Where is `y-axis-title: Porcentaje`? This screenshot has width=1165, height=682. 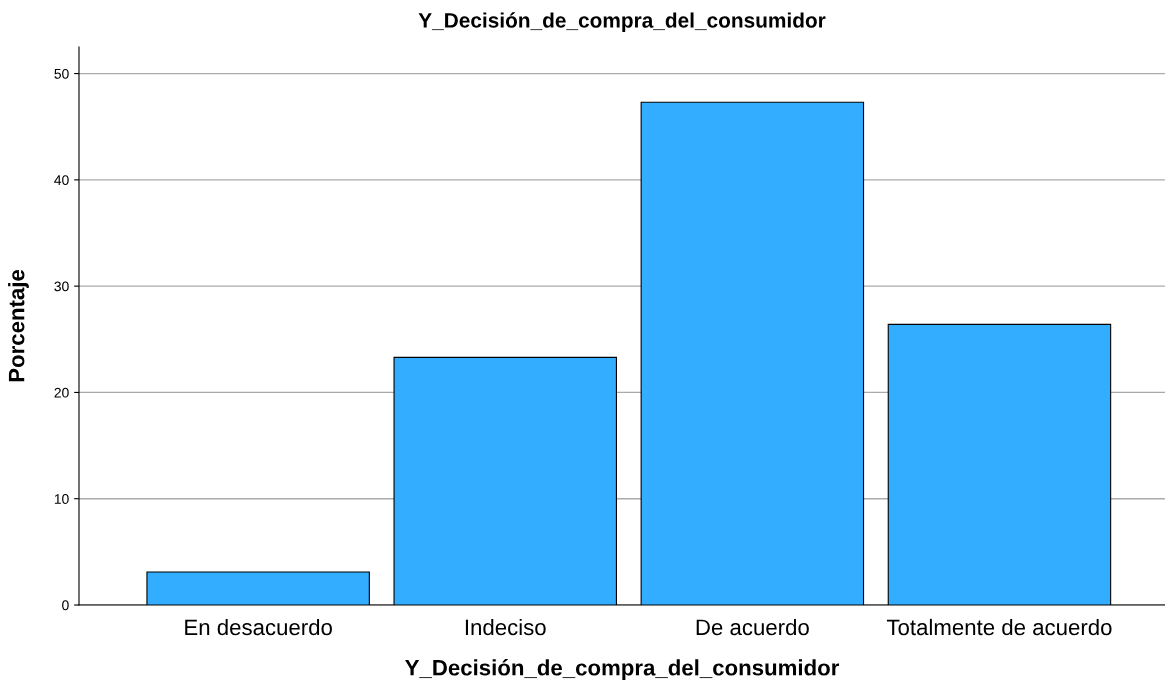
y-axis-title: Porcentaje is located at coordinates (18, 325).